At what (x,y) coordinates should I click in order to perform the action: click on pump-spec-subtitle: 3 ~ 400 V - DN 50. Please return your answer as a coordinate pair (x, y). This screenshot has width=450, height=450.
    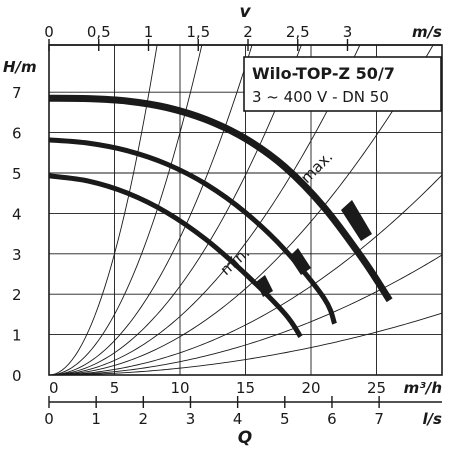
    Looking at the image, I should click on (320, 97).